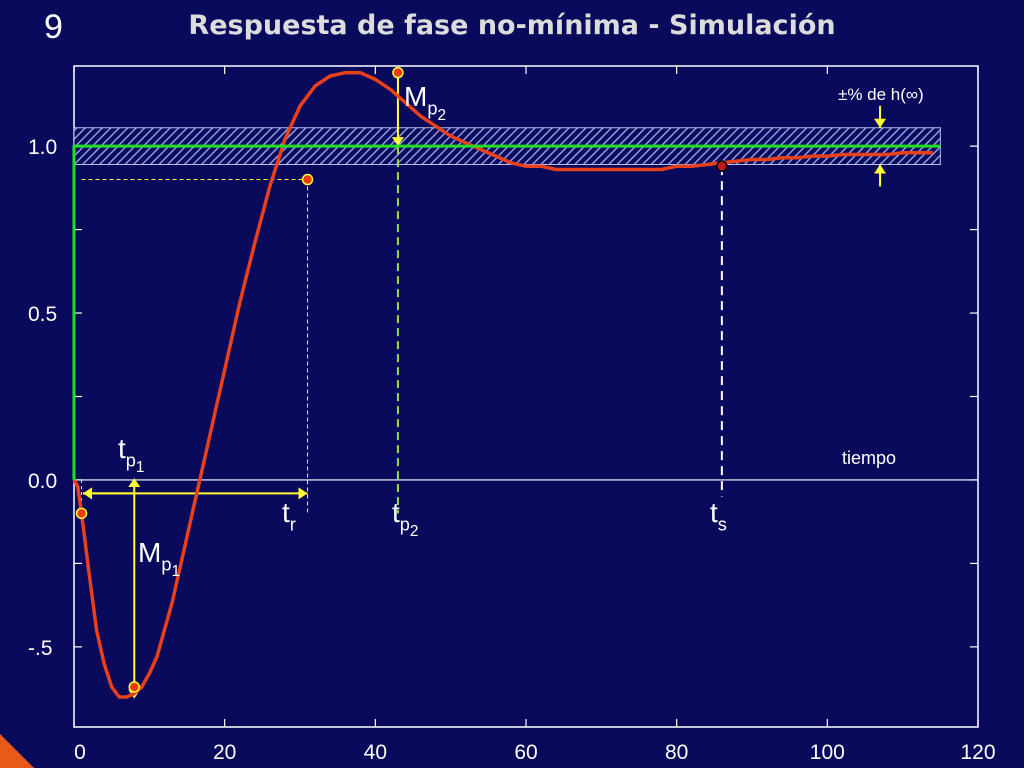  What do you see at coordinates (17, 751) in the screenshot?
I see `corner-decoration` at bounding box center [17, 751].